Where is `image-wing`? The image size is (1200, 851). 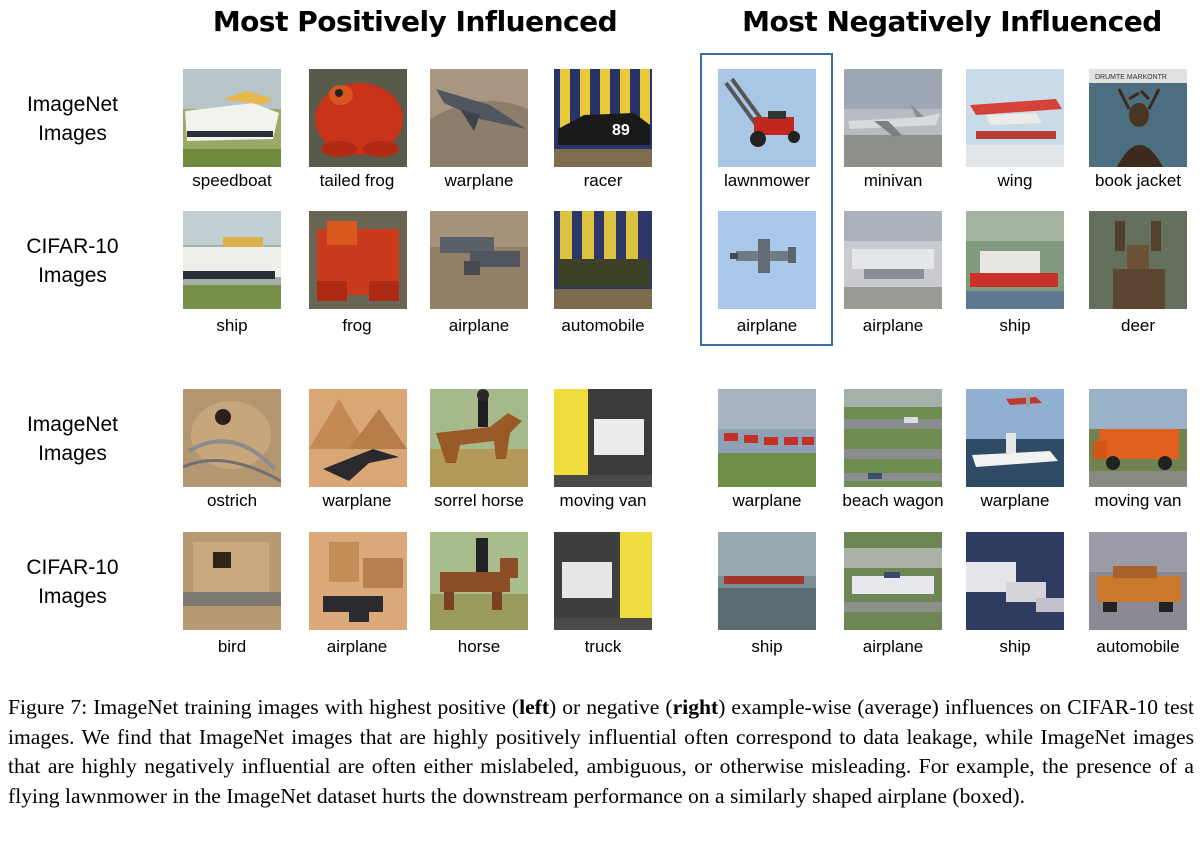
image-wing is located at coordinates (1015, 118).